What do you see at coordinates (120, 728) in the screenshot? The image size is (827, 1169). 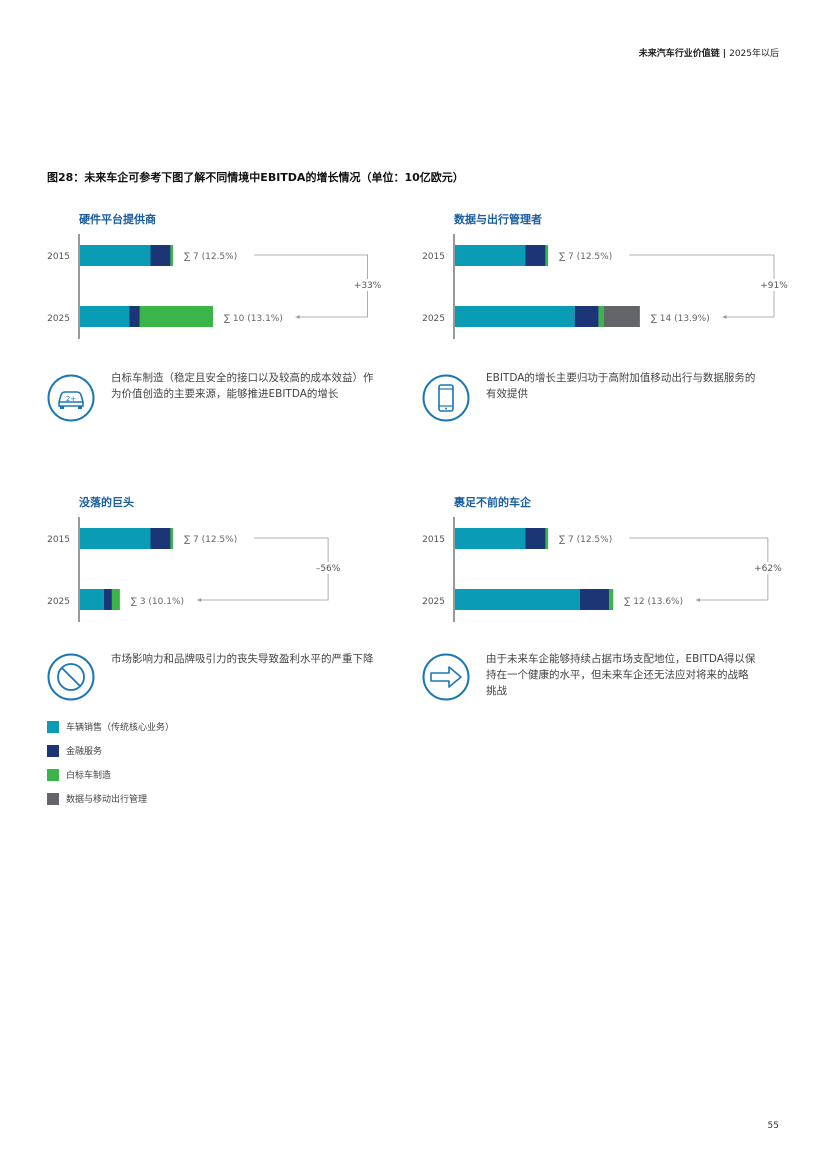 I see `legend-label: 车辆销售（传统核心业务）` at bounding box center [120, 728].